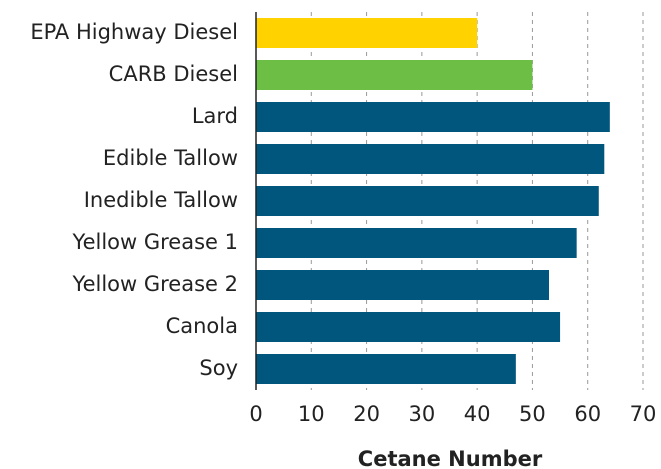  Describe the element at coordinates (155, 284) in the screenshot. I see `y-tick-label: Yellow Grease 2` at that location.